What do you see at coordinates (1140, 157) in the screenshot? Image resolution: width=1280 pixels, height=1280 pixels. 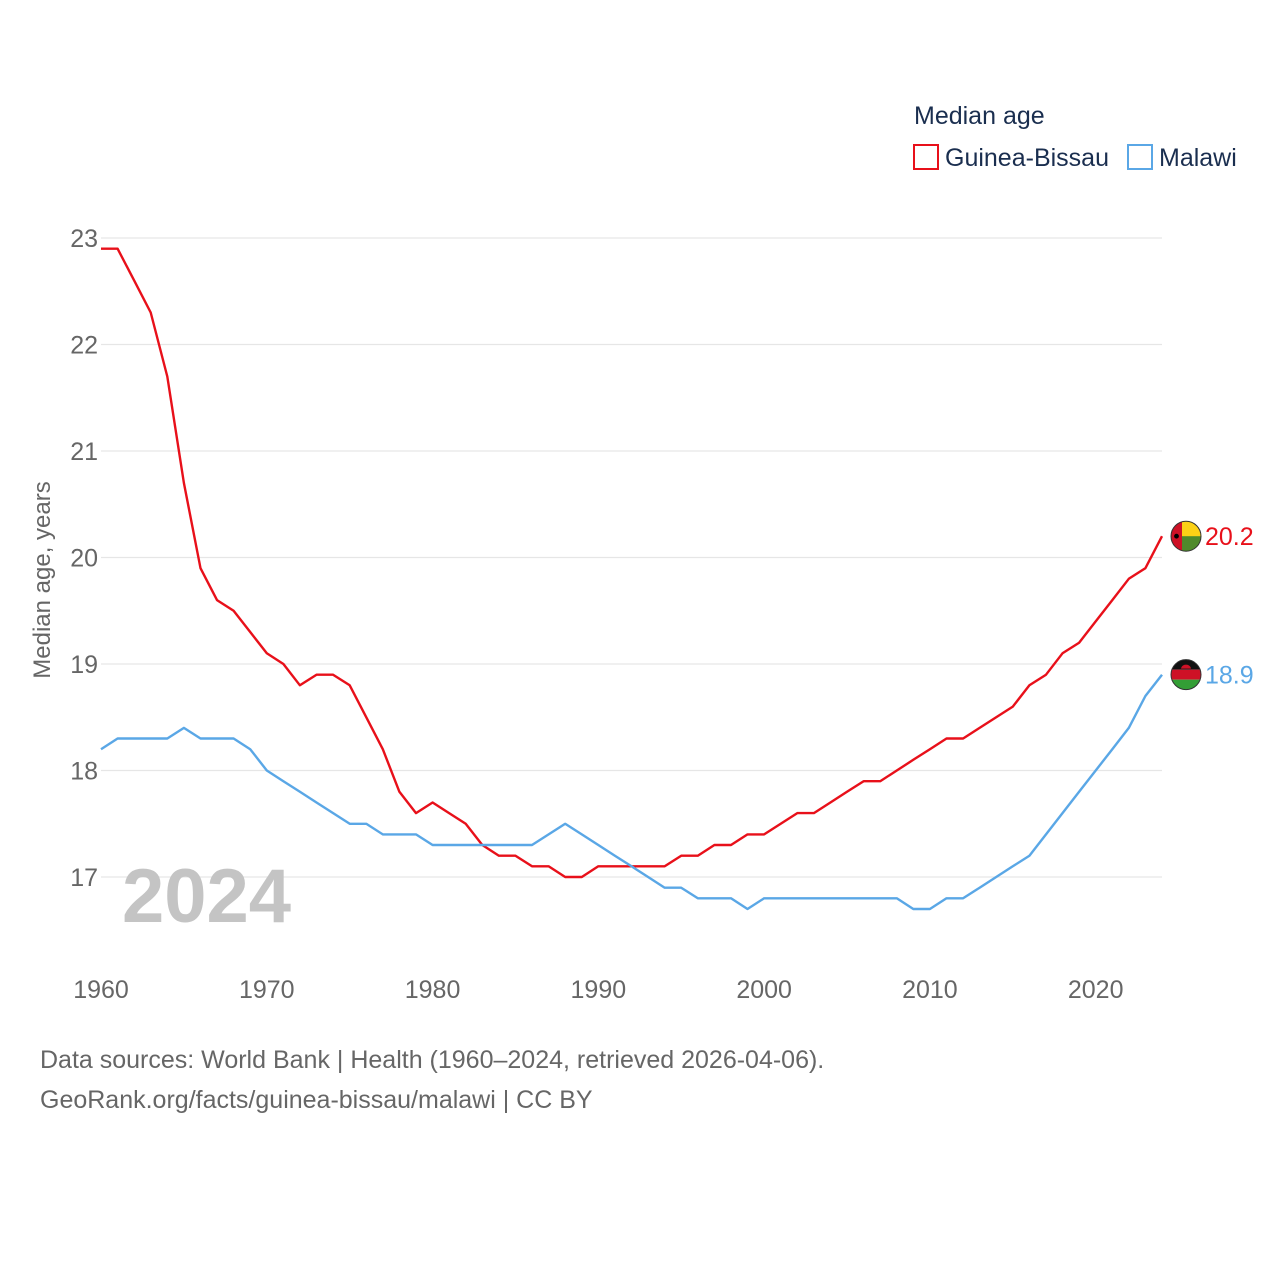 I see `legend-swatch-malawi` at bounding box center [1140, 157].